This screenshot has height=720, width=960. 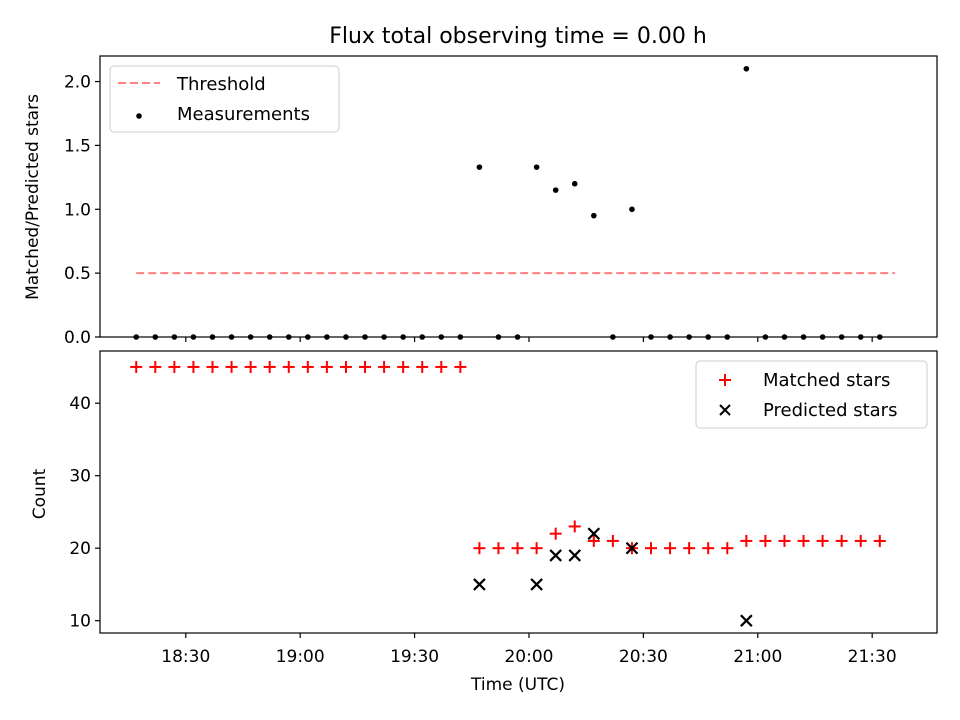 I want to click on measurements-y-axis: 0.0 0.5 1.0 1.5 2.0, so click(x=82, y=210).